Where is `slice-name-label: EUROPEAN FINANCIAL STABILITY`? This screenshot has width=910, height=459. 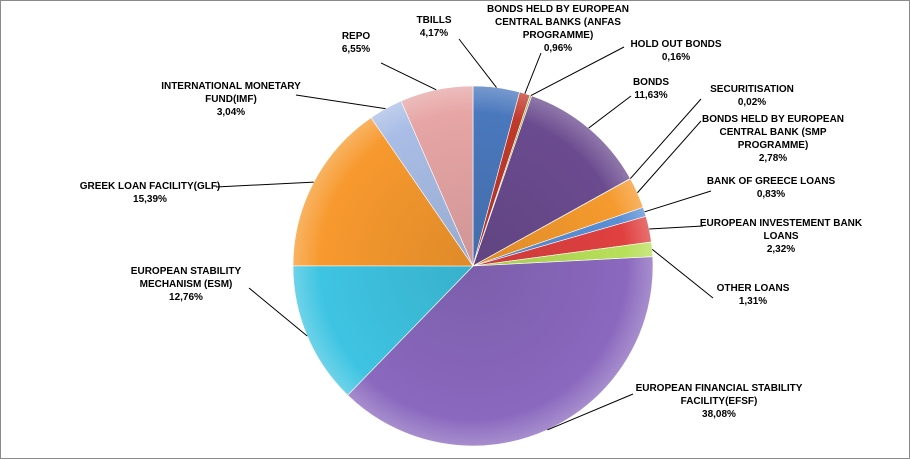 slice-name-label: EUROPEAN FINANCIAL STABILITY is located at coordinates (719, 388).